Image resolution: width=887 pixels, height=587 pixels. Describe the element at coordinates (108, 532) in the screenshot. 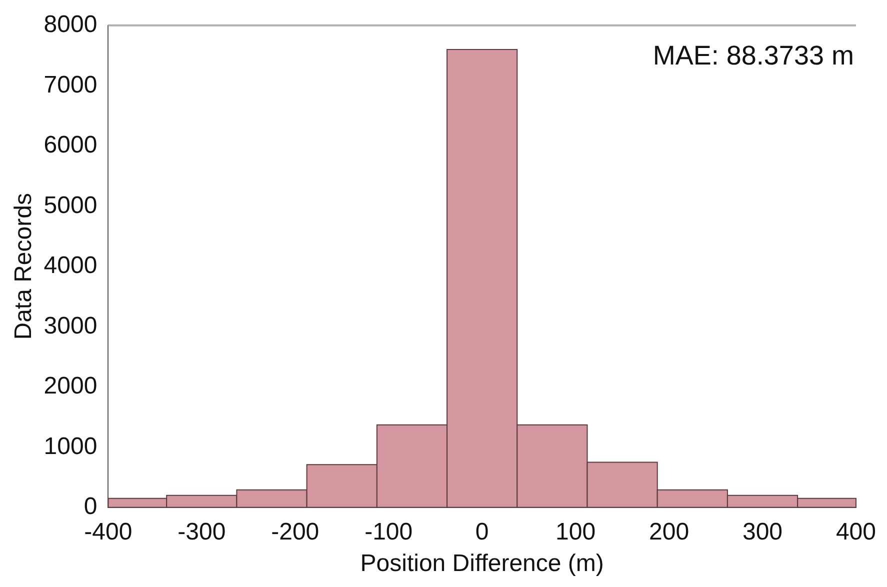

I see `x-tick-label: -400` at that location.